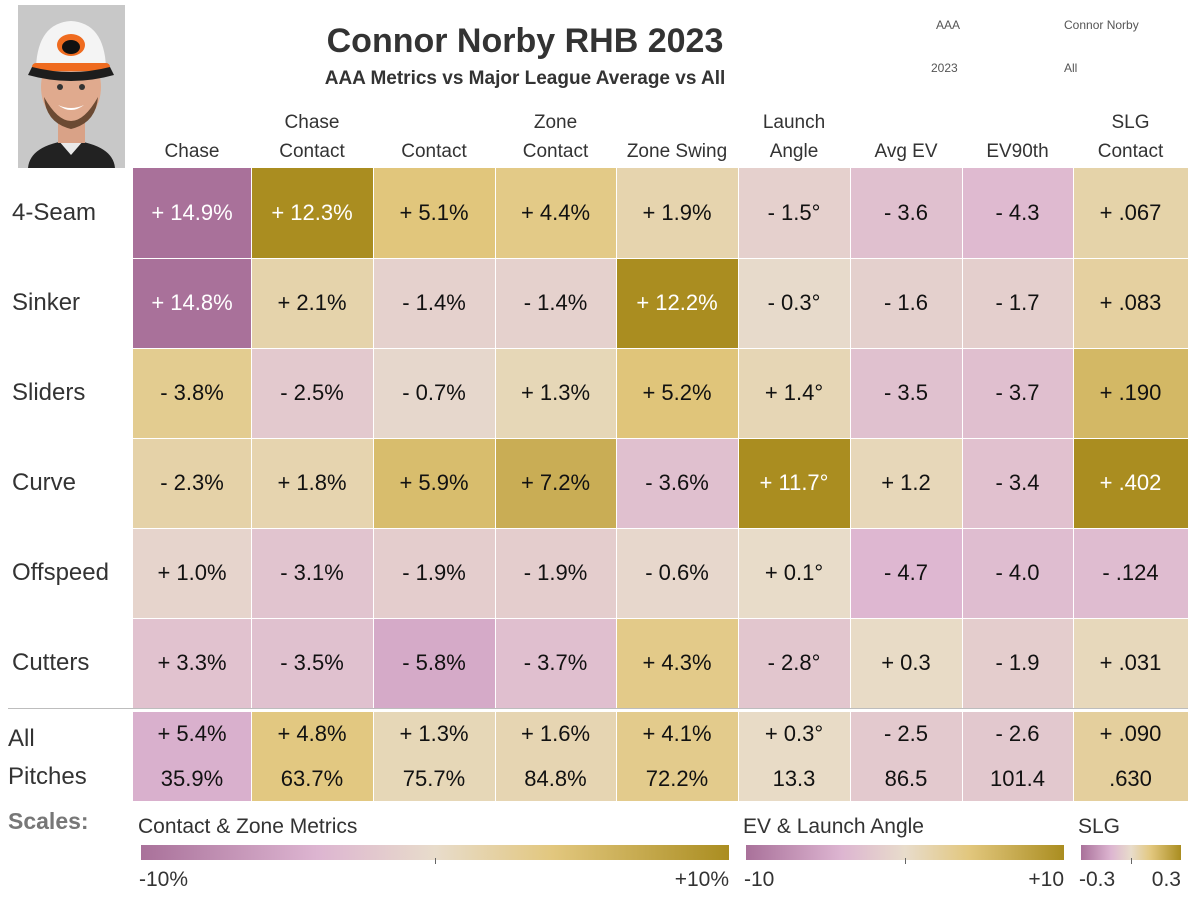 The width and height of the screenshot is (1200, 900). What do you see at coordinates (677, 213) in the screenshot?
I see `heatmap-cell: + 1.9%` at bounding box center [677, 213].